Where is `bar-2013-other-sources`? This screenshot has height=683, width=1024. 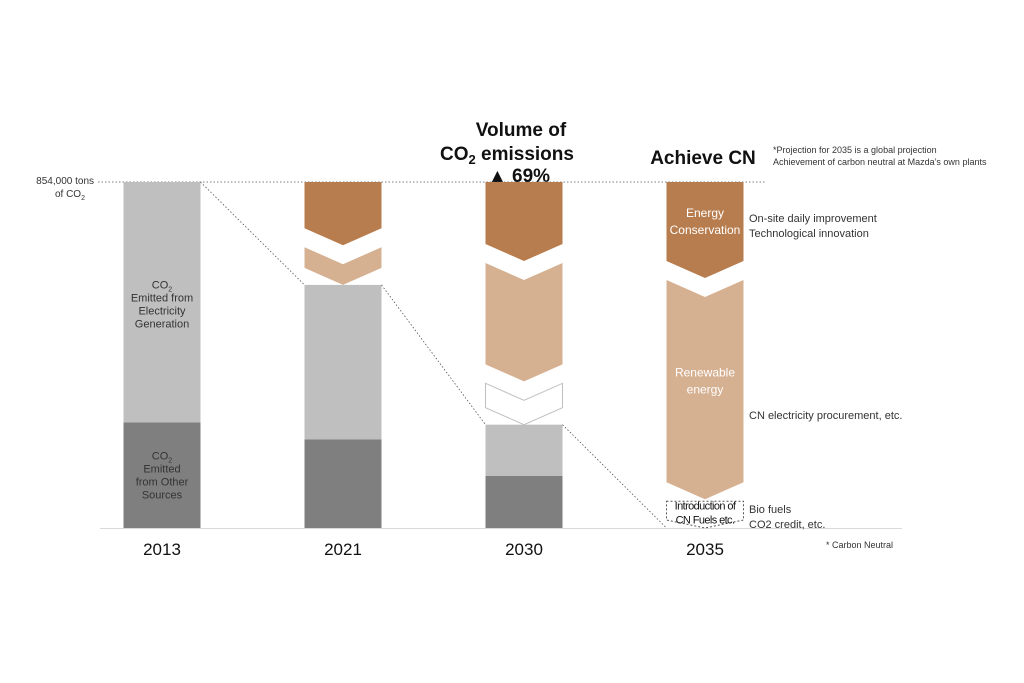
bar-2013-other-sources is located at coordinates (162, 475).